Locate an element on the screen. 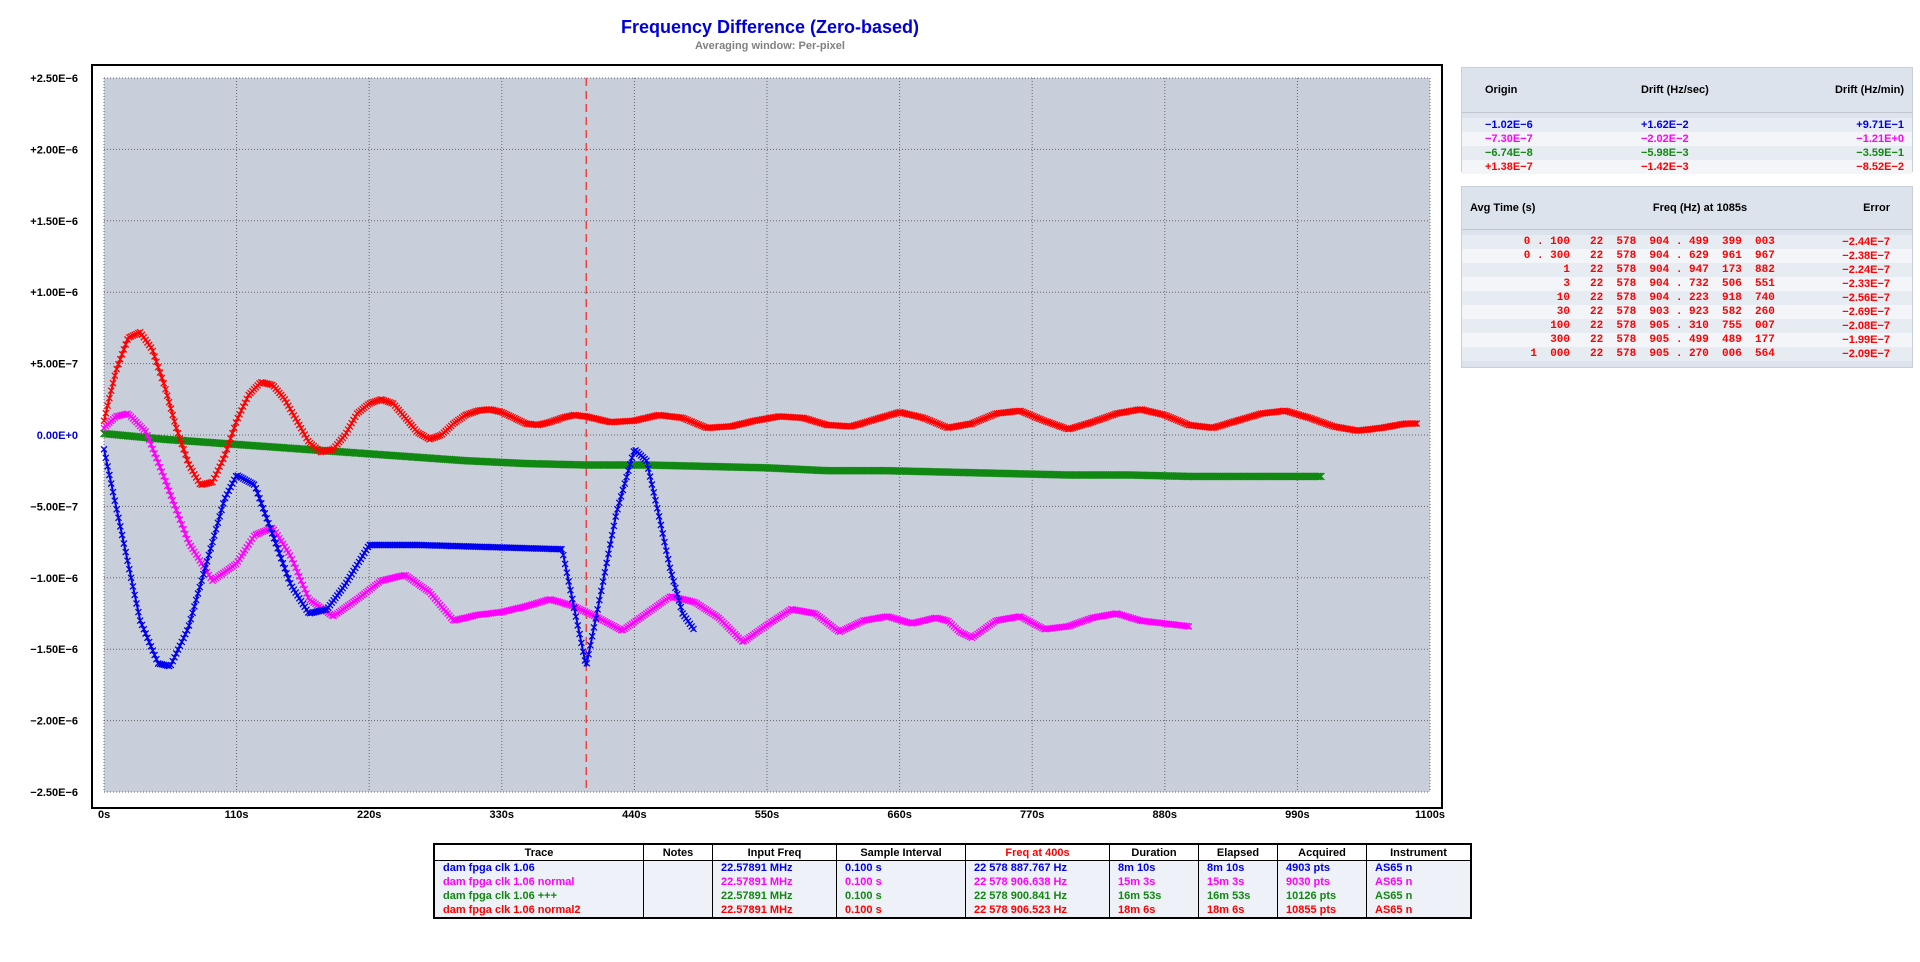 Image resolution: width=1920 pixels, height=962 pixels. th-trace: Trace is located at coordinates (538, 852).